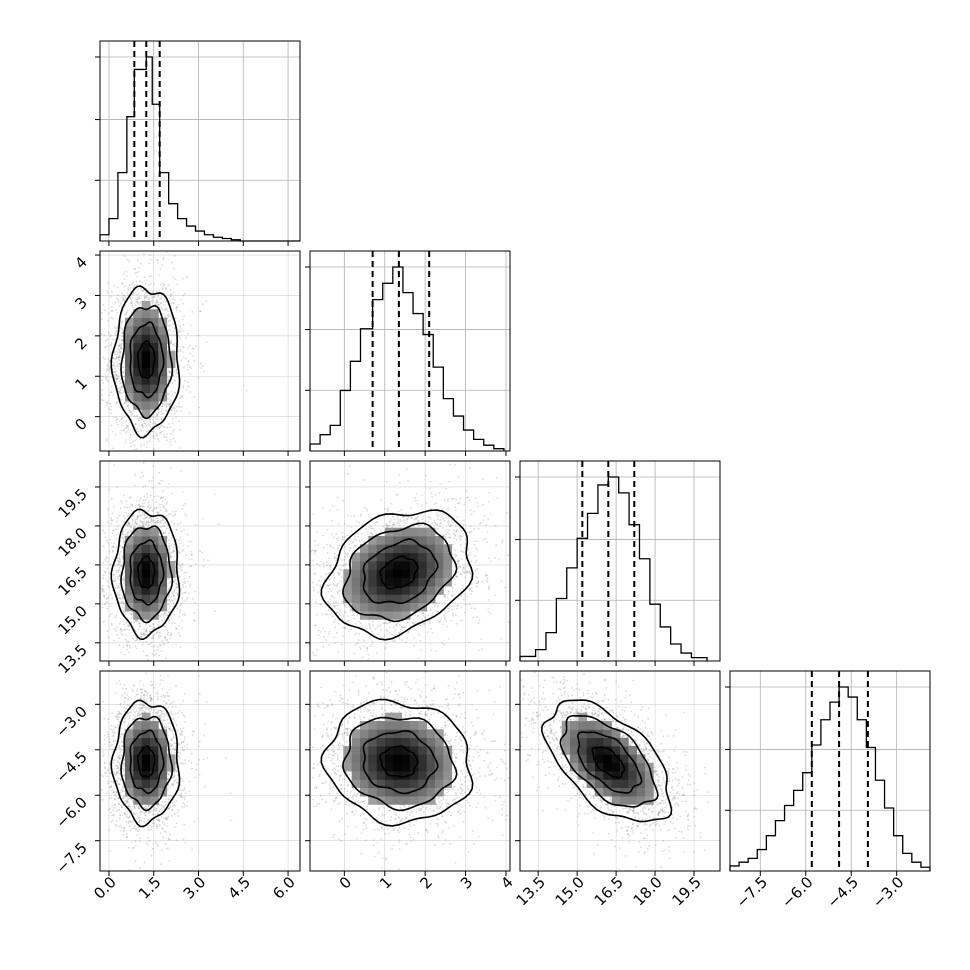  Describe the element at coordinates (407, 358) in the screenshot. I see `histogram-step` at that location.